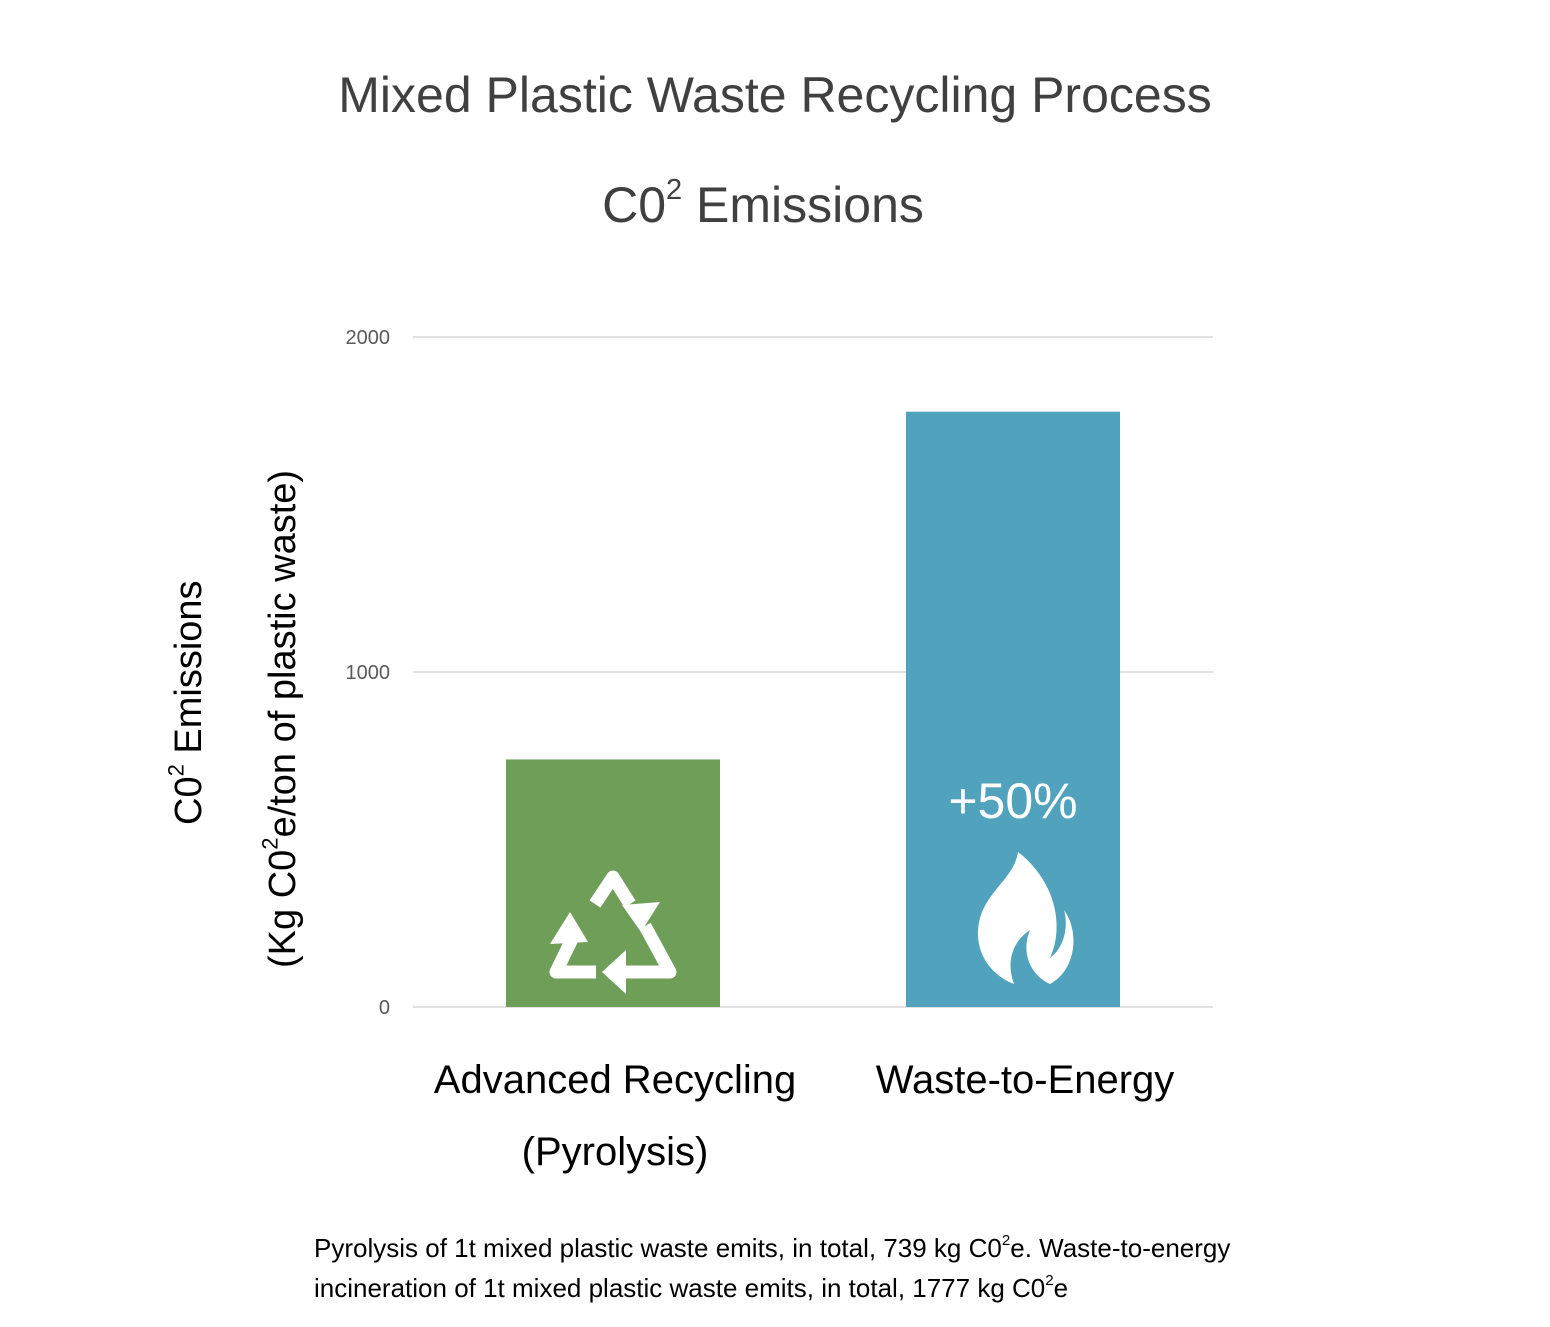 Image resolution: width=1550 pixels, height=1327 pixels. Describe the element at coordinates (1120, 1248) in the screenshot. I see `caption-text: e. Waste-to-energy` at that location.